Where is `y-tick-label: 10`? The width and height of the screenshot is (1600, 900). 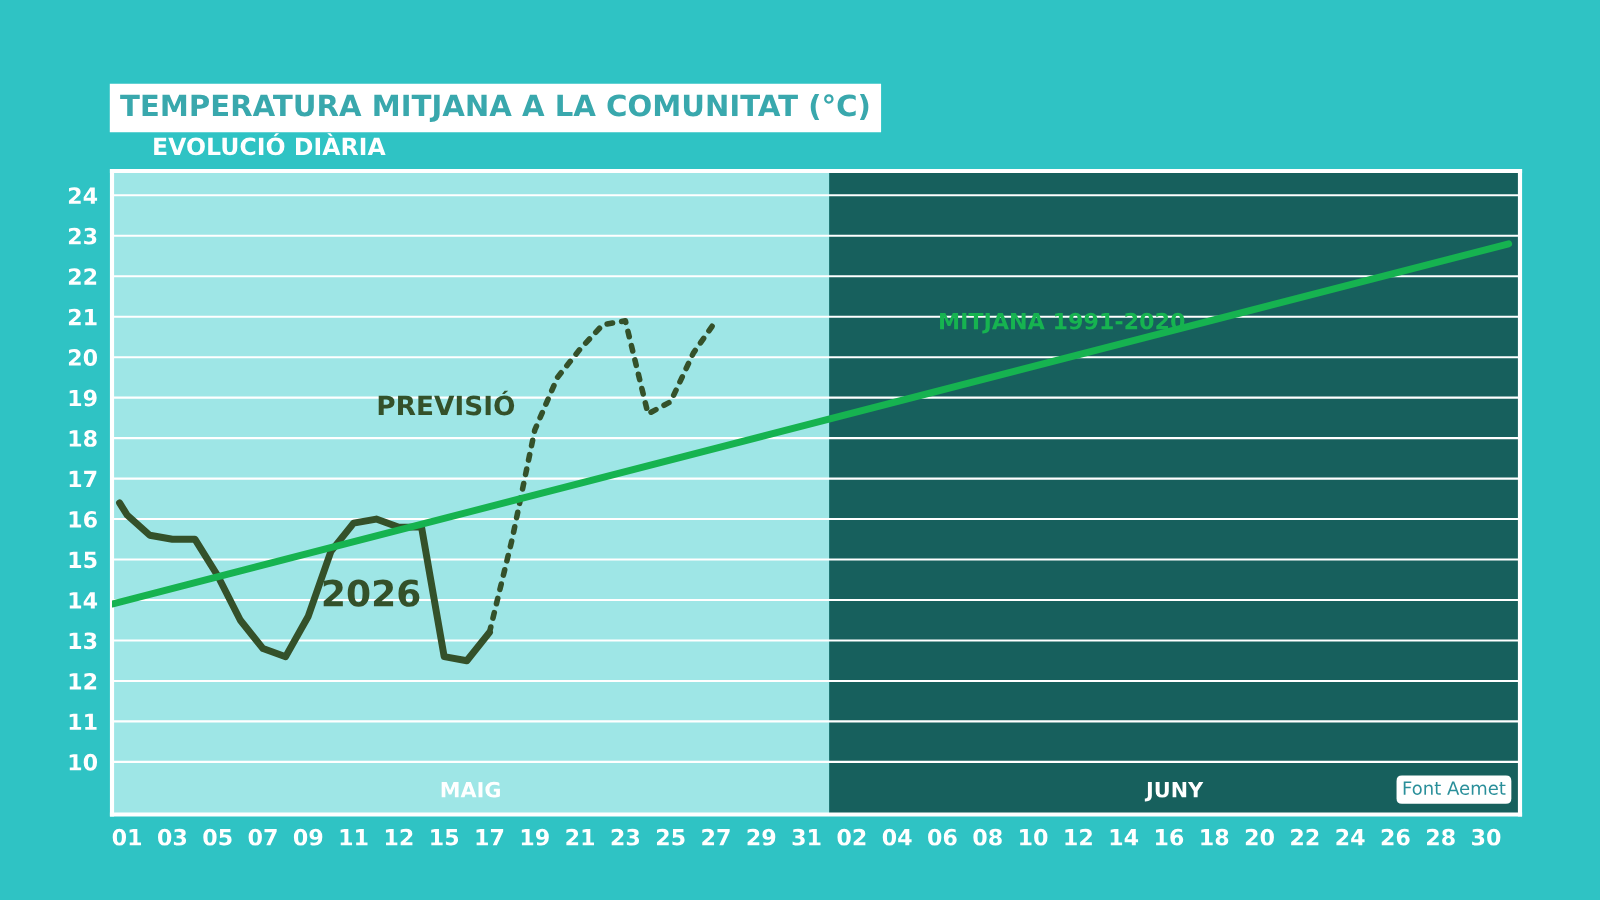
y-tick-label: 10 is located at coordinates (83, 762).